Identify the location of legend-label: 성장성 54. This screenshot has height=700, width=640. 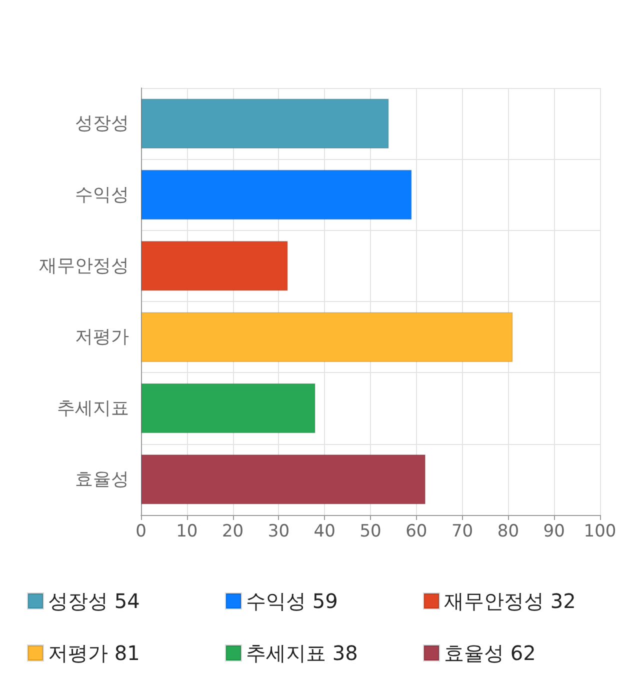
(94, 601).